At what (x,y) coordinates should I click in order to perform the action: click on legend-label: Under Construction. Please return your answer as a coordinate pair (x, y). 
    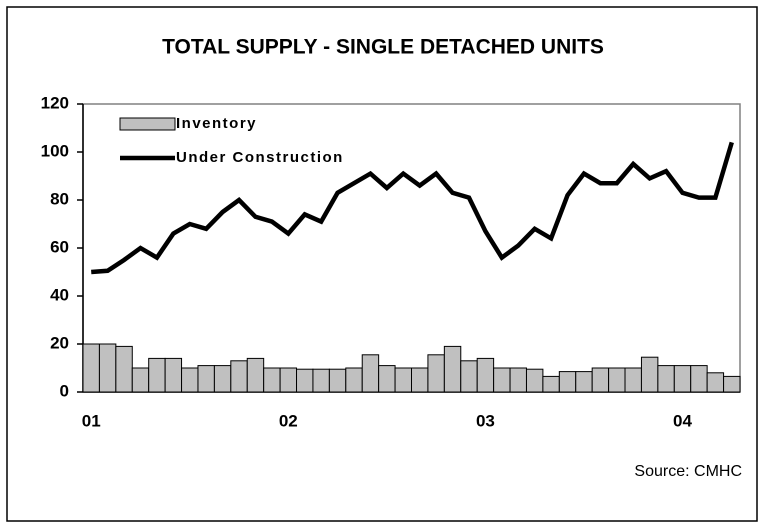
    Looking at the image, I should click on (260, 157).